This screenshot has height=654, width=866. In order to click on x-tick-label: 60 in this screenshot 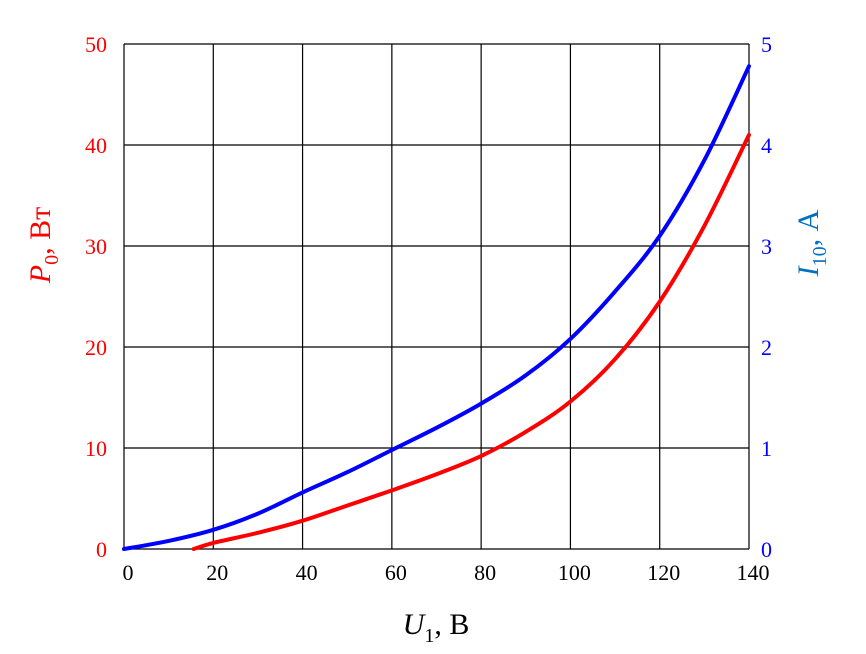, I will do `click(396, 572)`.